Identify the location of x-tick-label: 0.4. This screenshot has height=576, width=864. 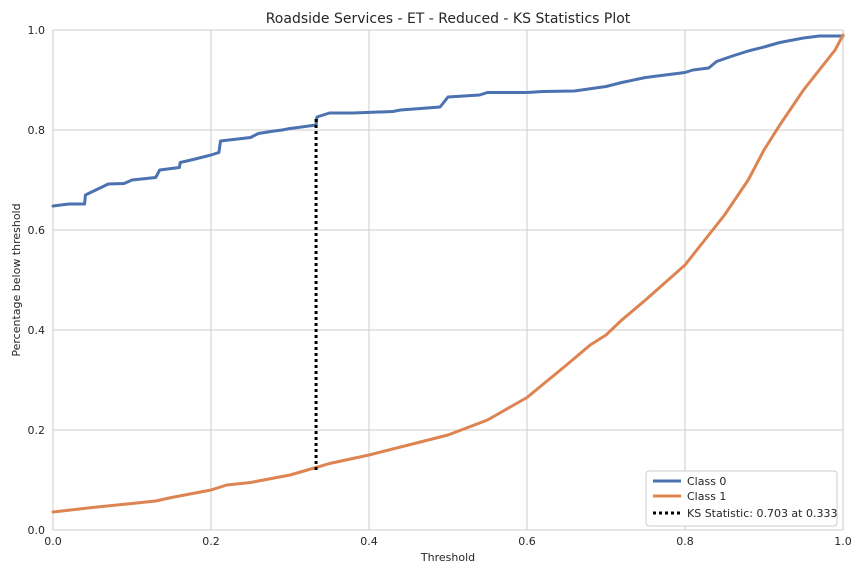
(369, 541).